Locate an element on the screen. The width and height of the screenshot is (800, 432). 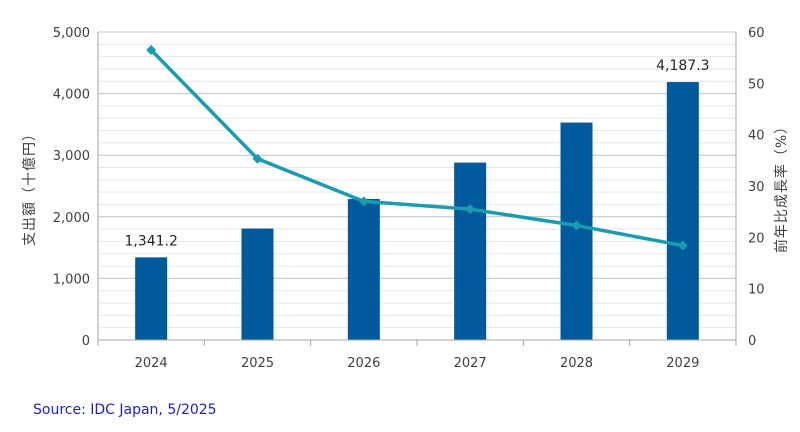
y2-tick-label: 10 is located at coordinates (756, 290).